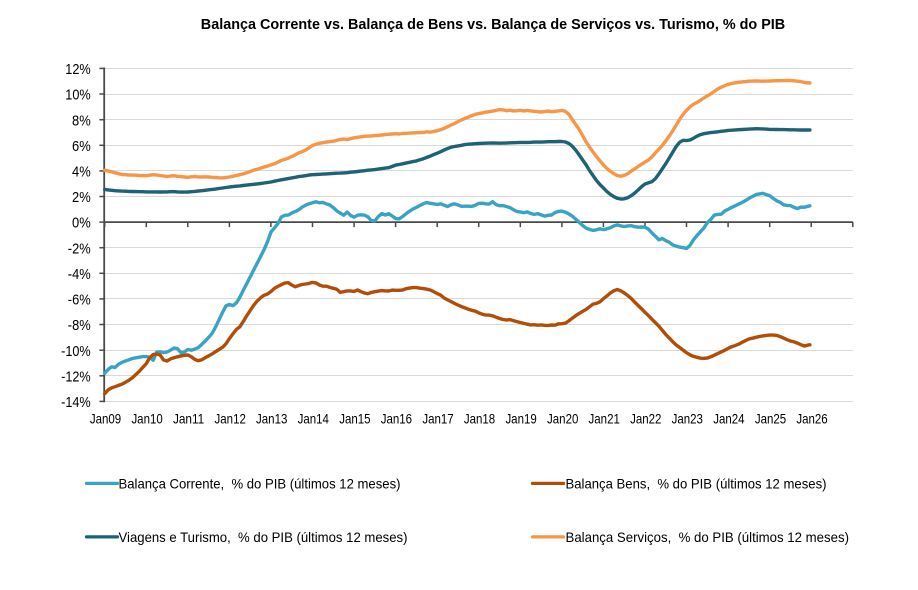 This screenshot has width=918, height=590. I want to click on svg-text: Jan22, so click(645, 418).